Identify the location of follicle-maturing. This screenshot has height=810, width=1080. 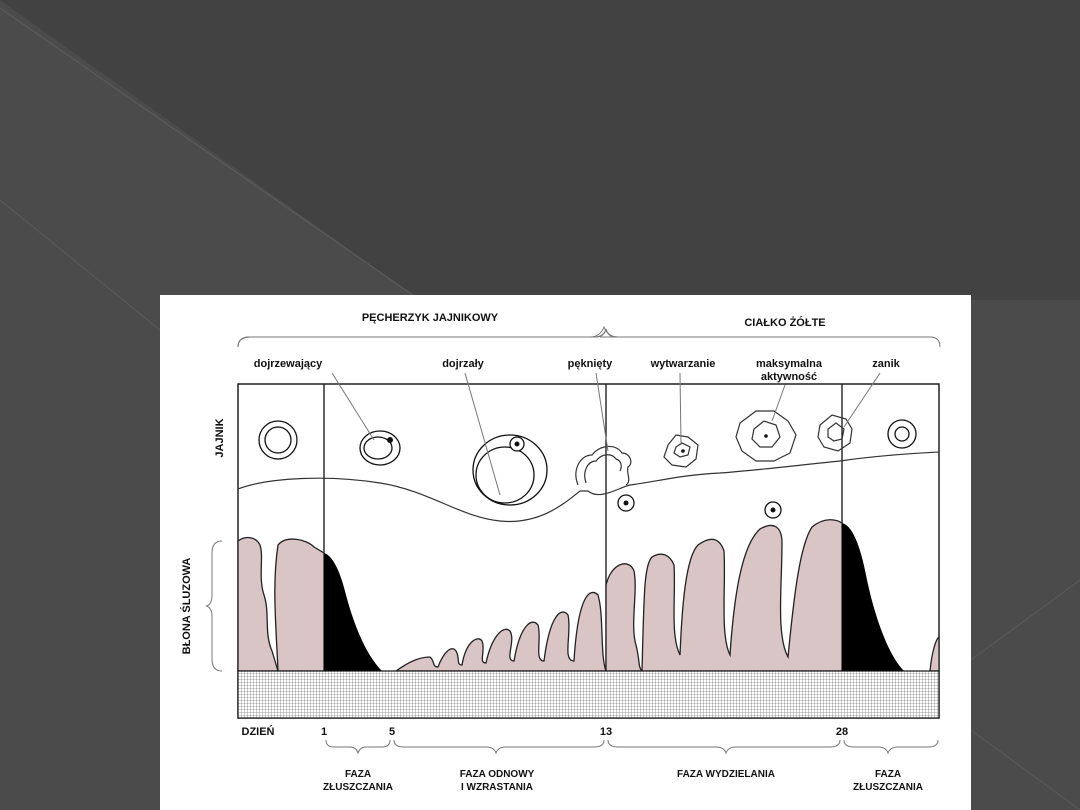
(380, 448).